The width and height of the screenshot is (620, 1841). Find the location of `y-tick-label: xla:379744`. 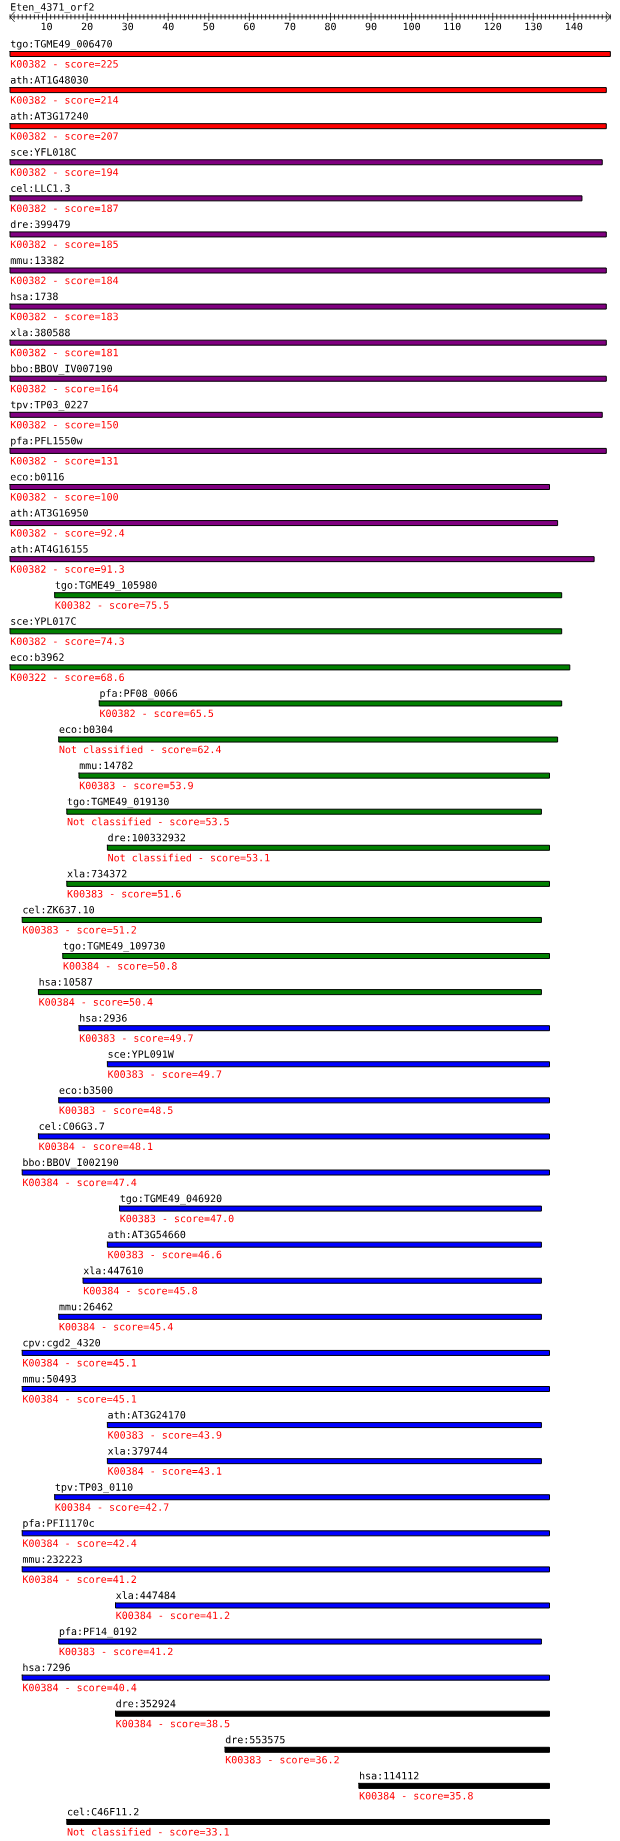

y-tick-label: xla:379744 is located at coordinates (137, 1450).